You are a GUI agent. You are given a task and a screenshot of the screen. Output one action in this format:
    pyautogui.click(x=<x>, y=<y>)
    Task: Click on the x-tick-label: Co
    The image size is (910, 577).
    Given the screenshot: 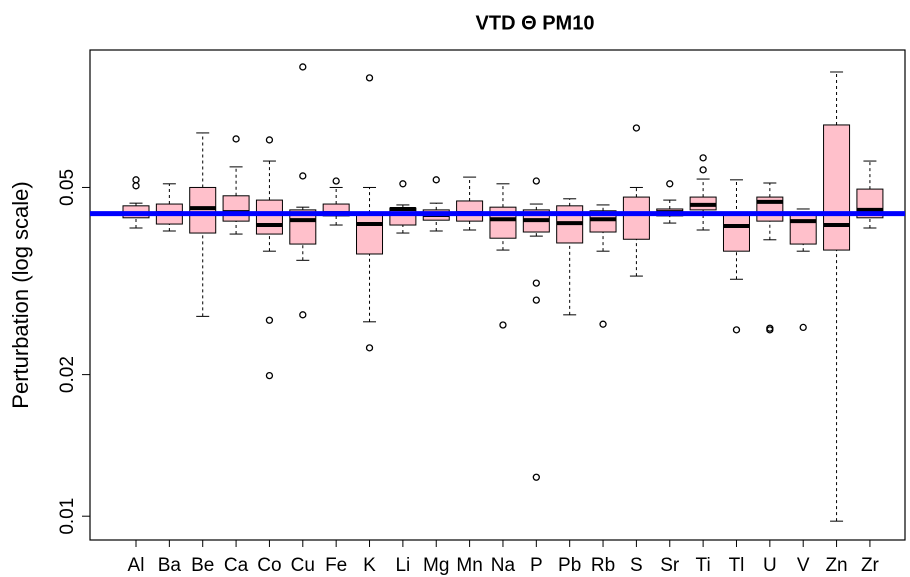 What is the action you would take?
    pyautogui.click(x=269, y=565)
    